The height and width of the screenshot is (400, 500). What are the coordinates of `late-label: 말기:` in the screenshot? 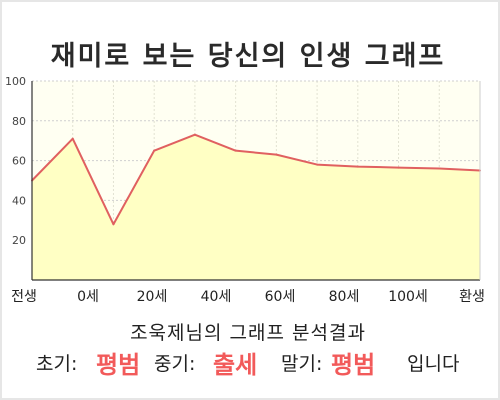 It's located at (302, 364).